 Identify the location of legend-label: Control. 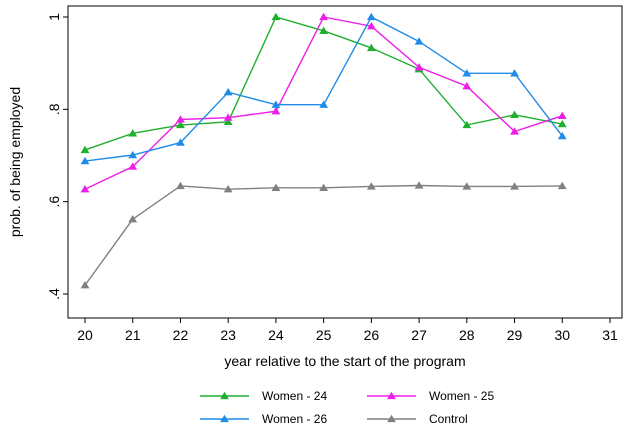
(448, 419).